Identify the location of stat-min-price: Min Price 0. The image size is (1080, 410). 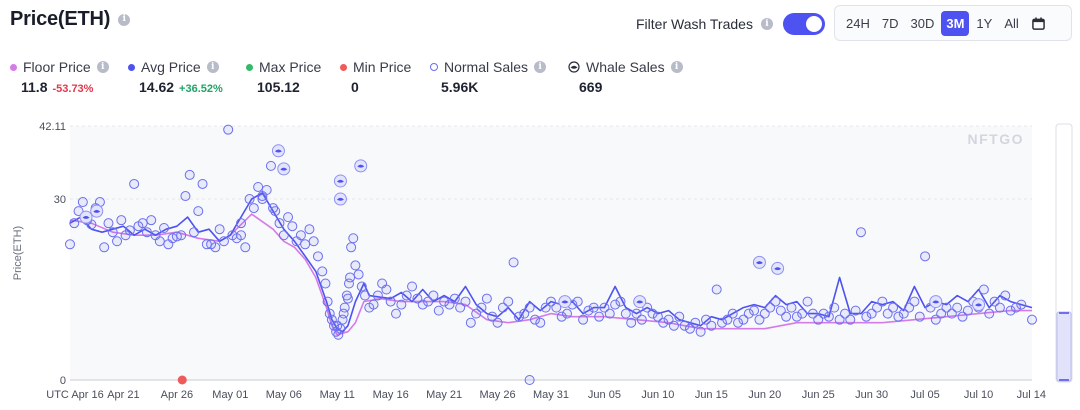
(385, 77).